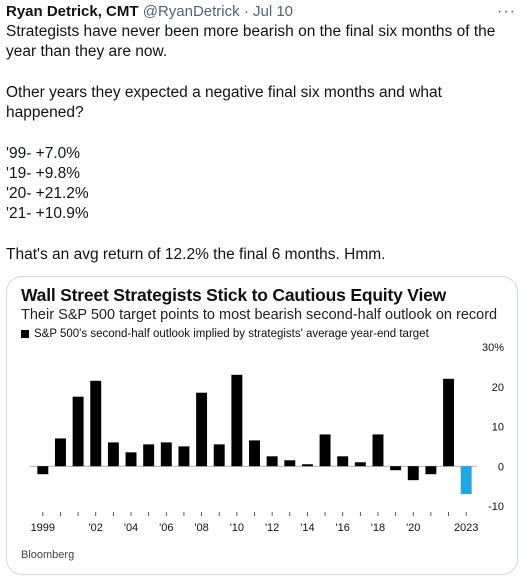 The height and width of the screenshot is (579, 526). What do you see at coordinates (166, 528) in the screenshot?
I see `x-tick-label: '06` at bounding box center [166, 528].